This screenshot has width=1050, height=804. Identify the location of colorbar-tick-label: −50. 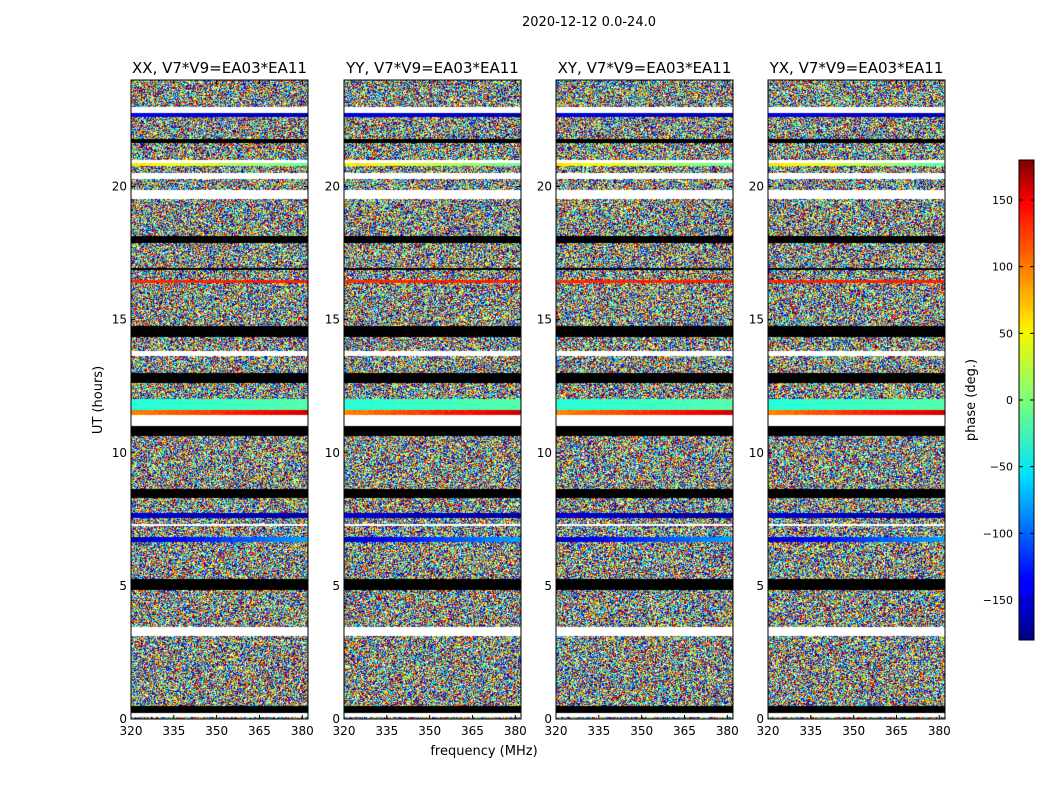
(1001, 467).